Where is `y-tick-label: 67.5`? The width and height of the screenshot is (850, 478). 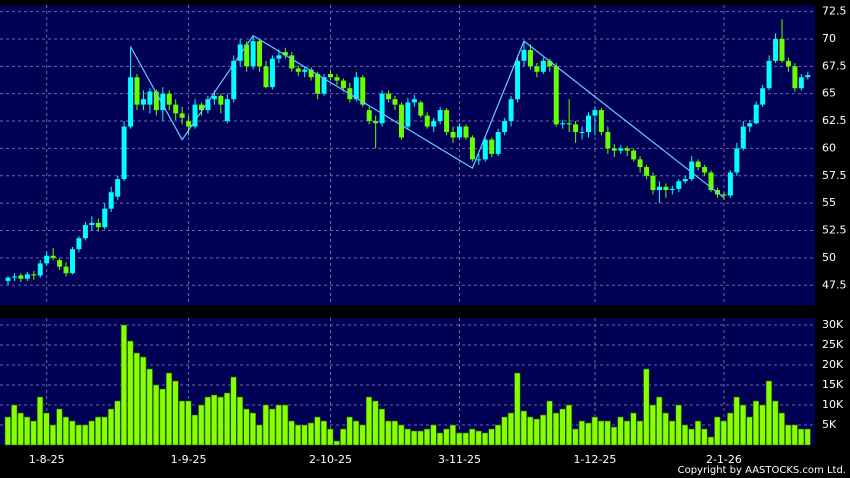
y-tick-label: 67.5 is located at coordinates (834, 65).